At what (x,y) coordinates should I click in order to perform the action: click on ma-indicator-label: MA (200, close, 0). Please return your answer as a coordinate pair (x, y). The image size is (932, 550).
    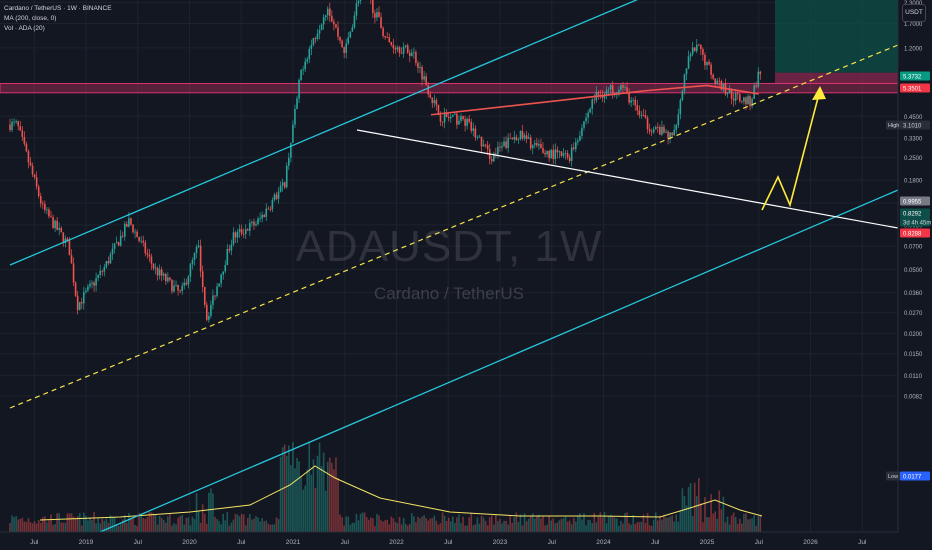
    Looking at the image, I should click on (30, 18).